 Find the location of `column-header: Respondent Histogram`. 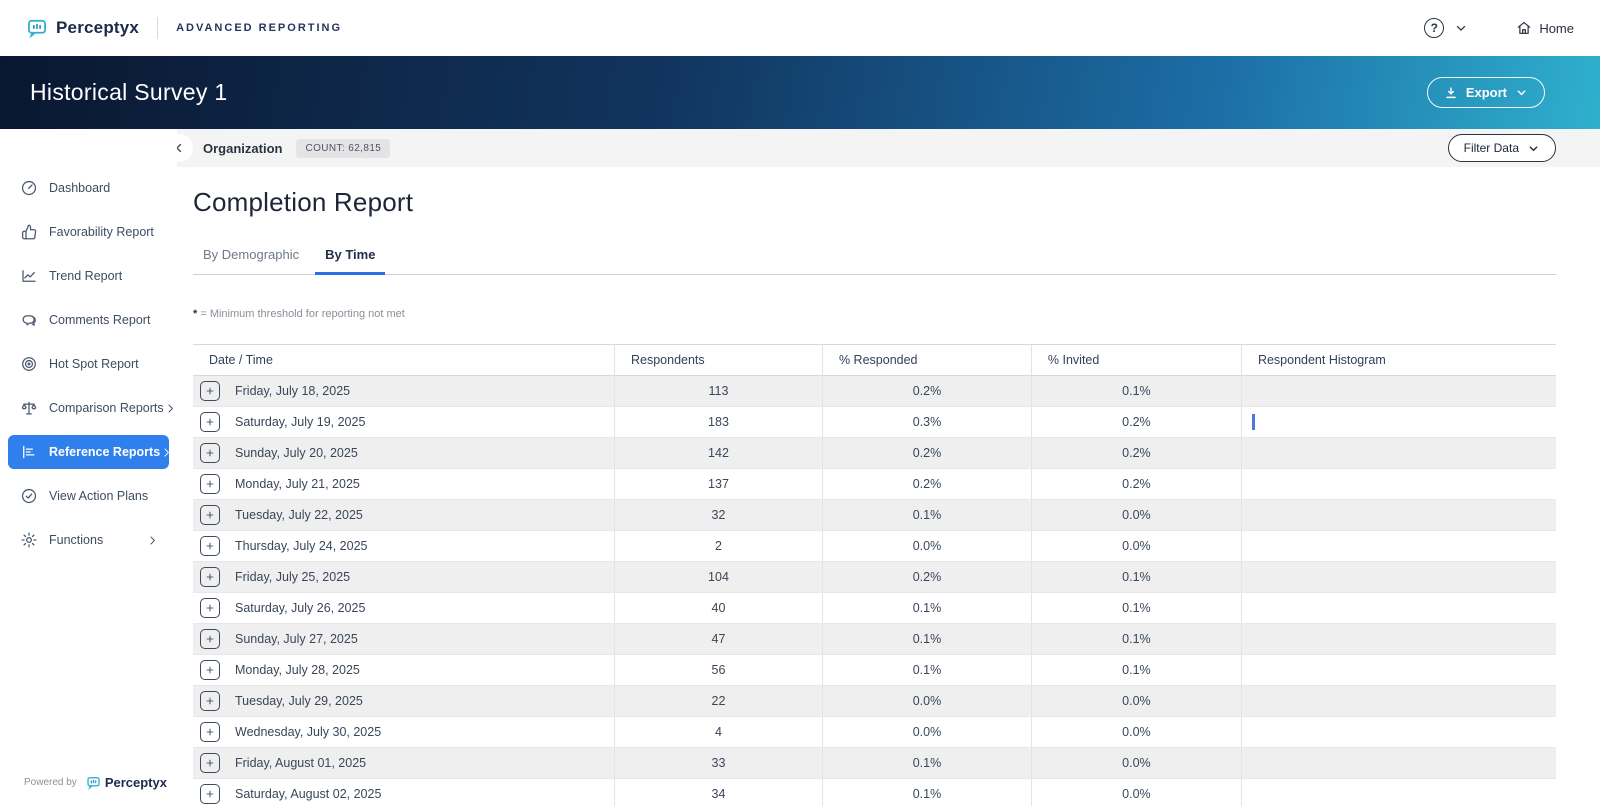

column-header: Respondent Histogram is located at coordinates (1321, 360).